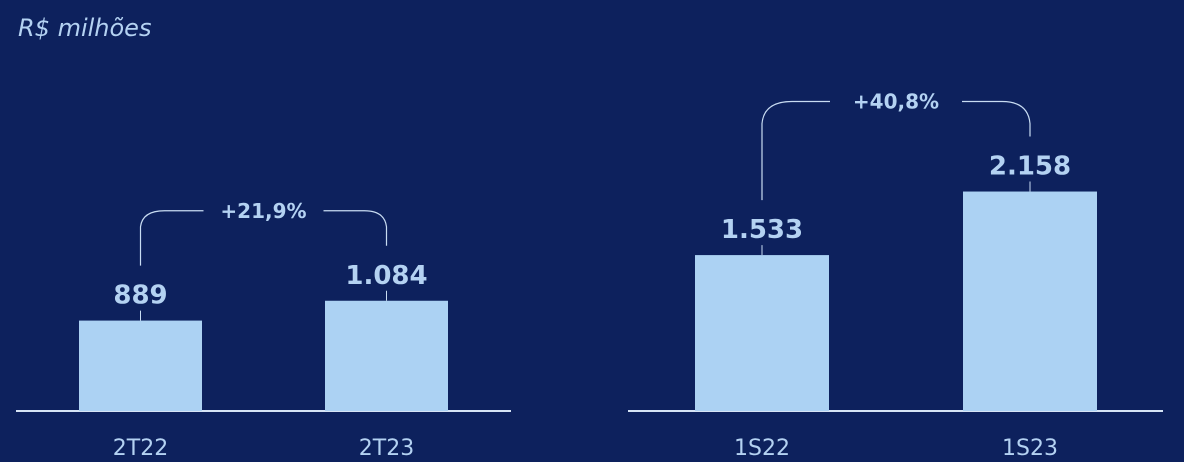 The image size is (1184, 462). Describe the element at coordinates (140, 365) in the screenshot. I see `bar-2t22` at that location.